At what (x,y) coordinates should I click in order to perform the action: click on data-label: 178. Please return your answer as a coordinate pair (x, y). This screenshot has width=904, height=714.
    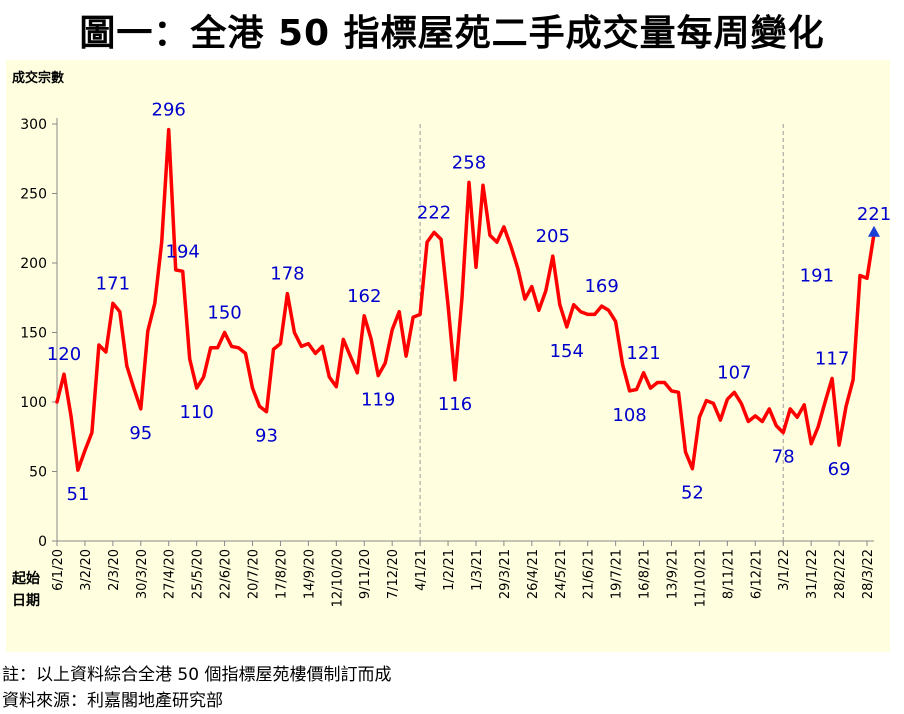
    Looking at the image, I should click on (287, 274).